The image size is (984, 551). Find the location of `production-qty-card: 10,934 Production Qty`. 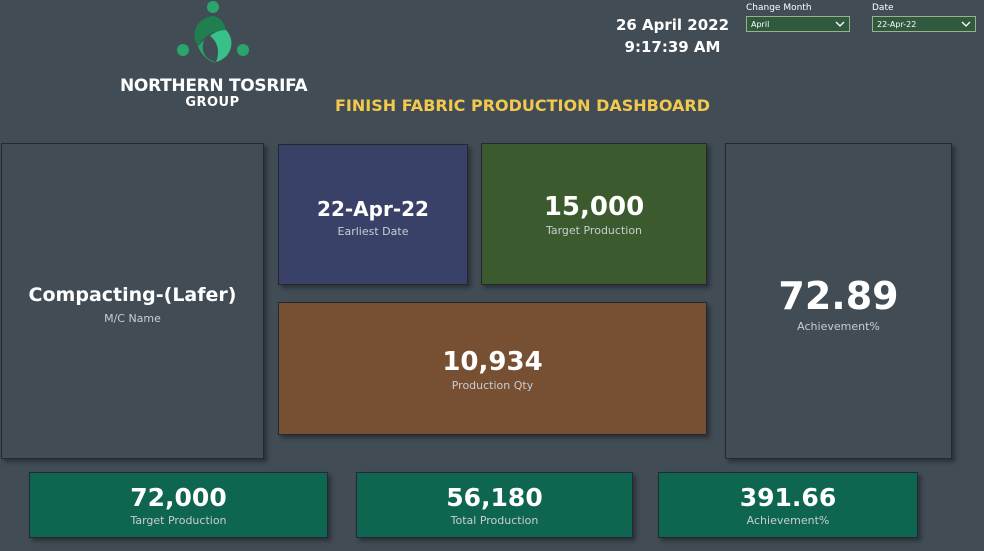

production-qty-card: 10,934 Production Qty is located at coordinates (492, 368).